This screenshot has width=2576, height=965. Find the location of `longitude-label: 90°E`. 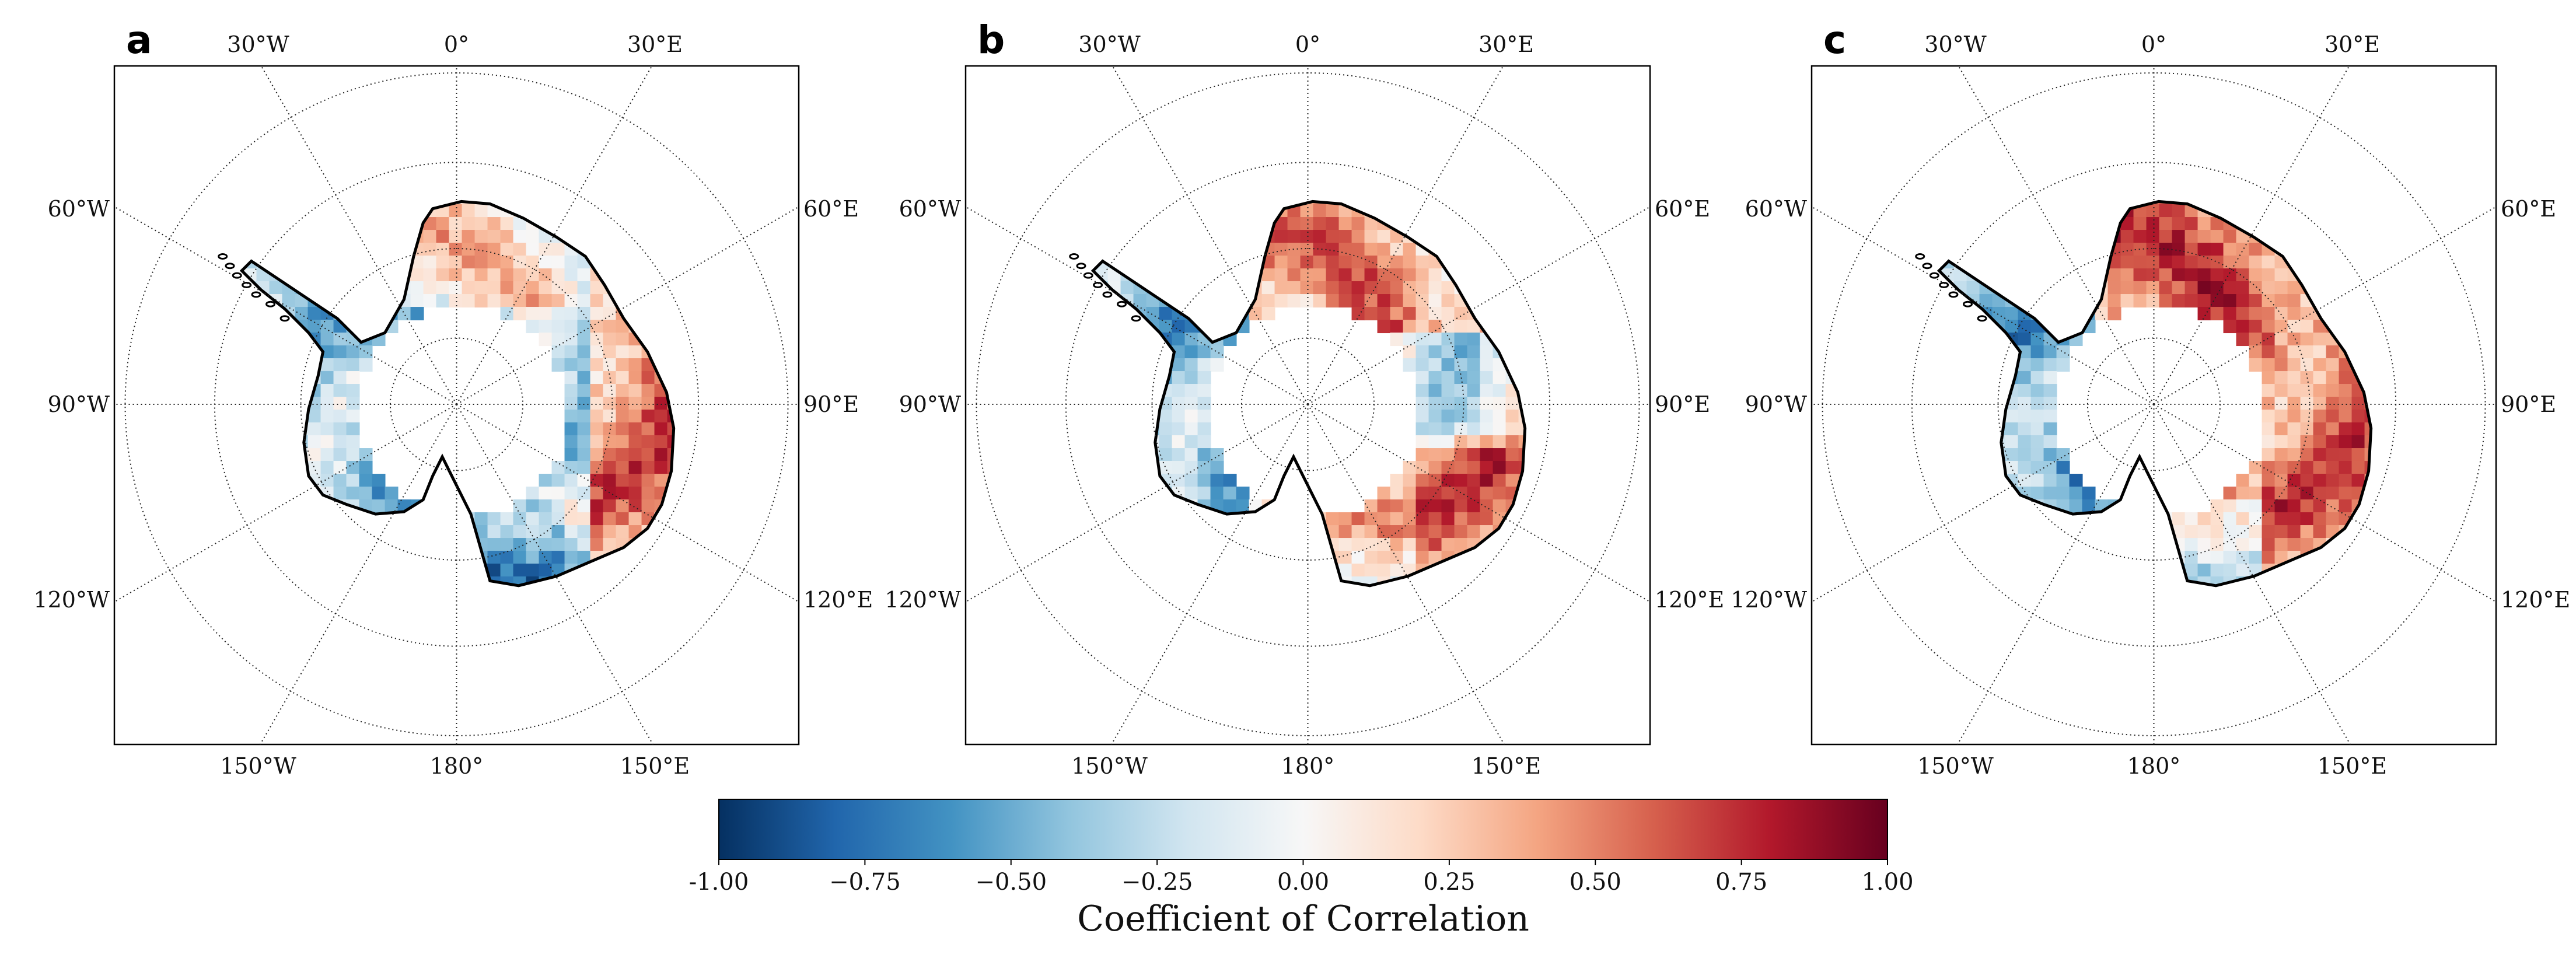

longitude-label: 90°E is located at coordinates (831, 404).